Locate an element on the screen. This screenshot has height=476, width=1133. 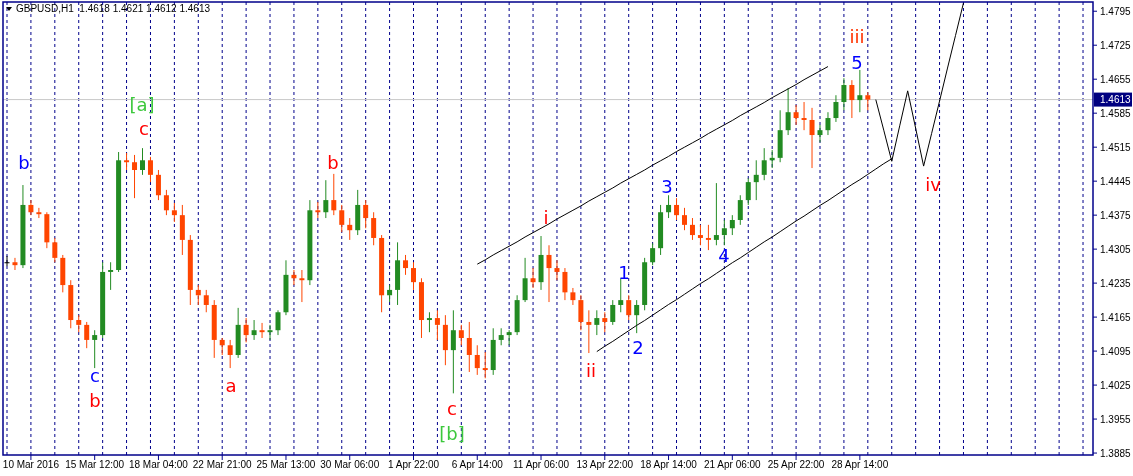
x-tick-label: 25 Mar 13:00 is located at coordinates (286, 464).